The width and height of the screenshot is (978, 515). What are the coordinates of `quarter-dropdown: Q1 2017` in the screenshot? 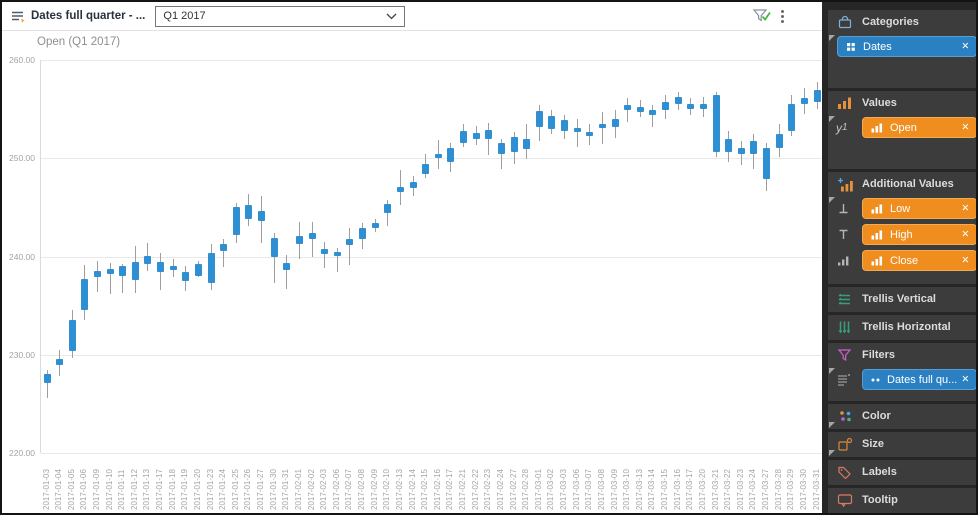 It's located at (280, 16).